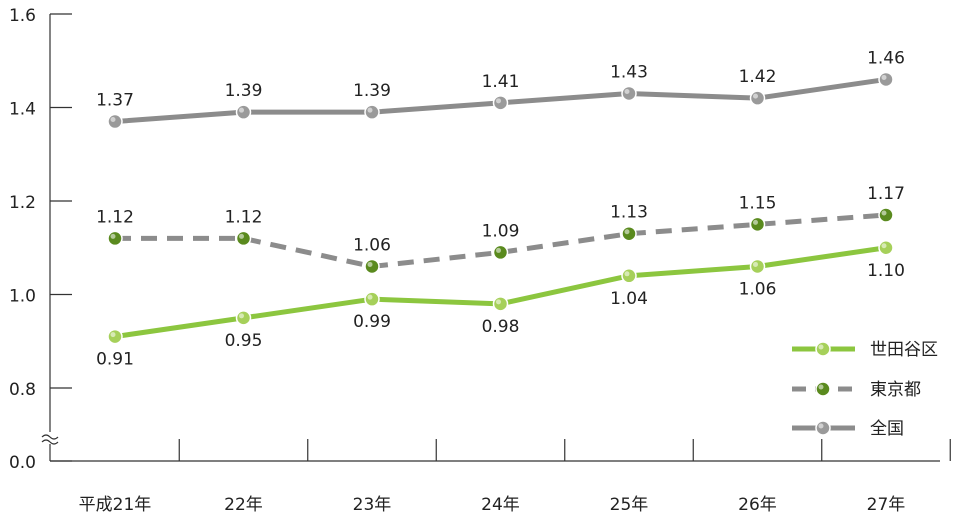 Image resolution: width=954 pixels, height=518 pixels. What do you see at coordinates (886, 505) in the screenshot?
I see `x-tick-label-6: 27年` at bounding box center [886, 505].